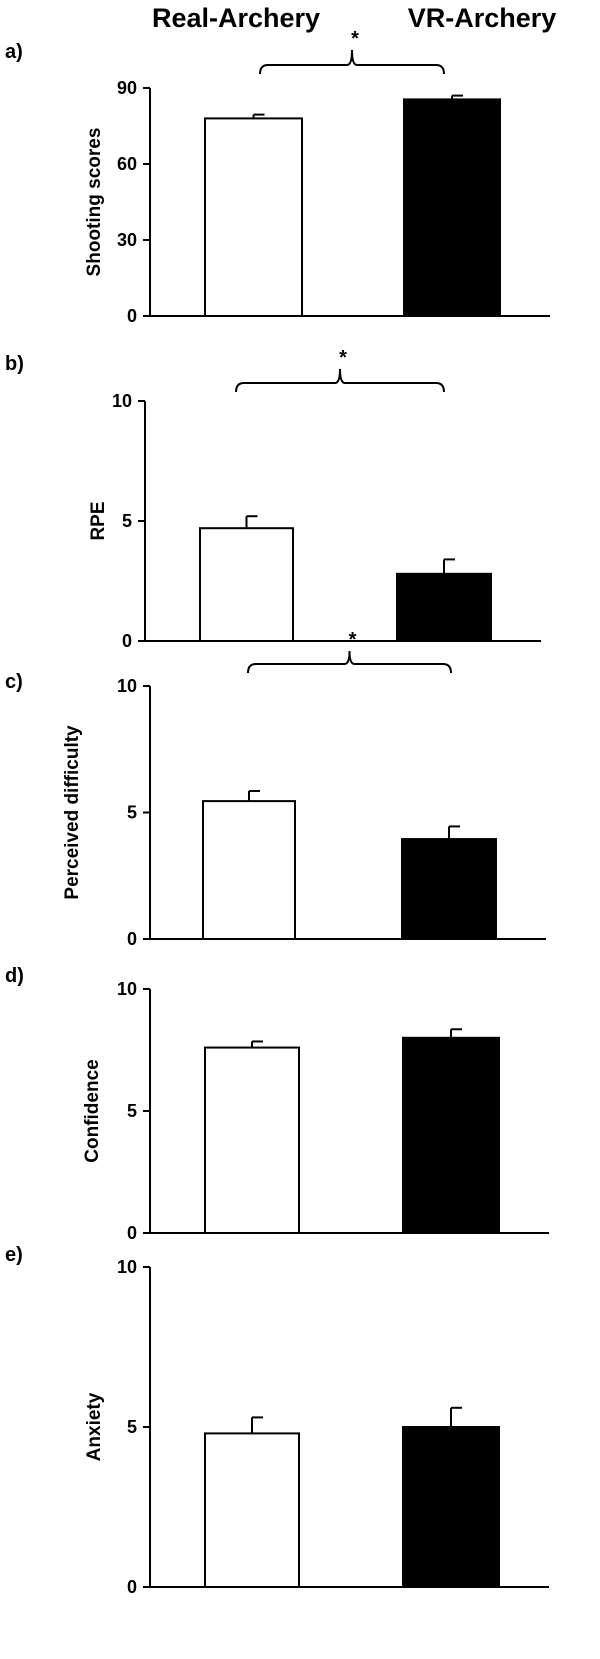 This screenshot has width=600, height=1659. Describe the element at coordinates (127, 88) in the screenshot. I see `y-tick-label: 90` at that location.